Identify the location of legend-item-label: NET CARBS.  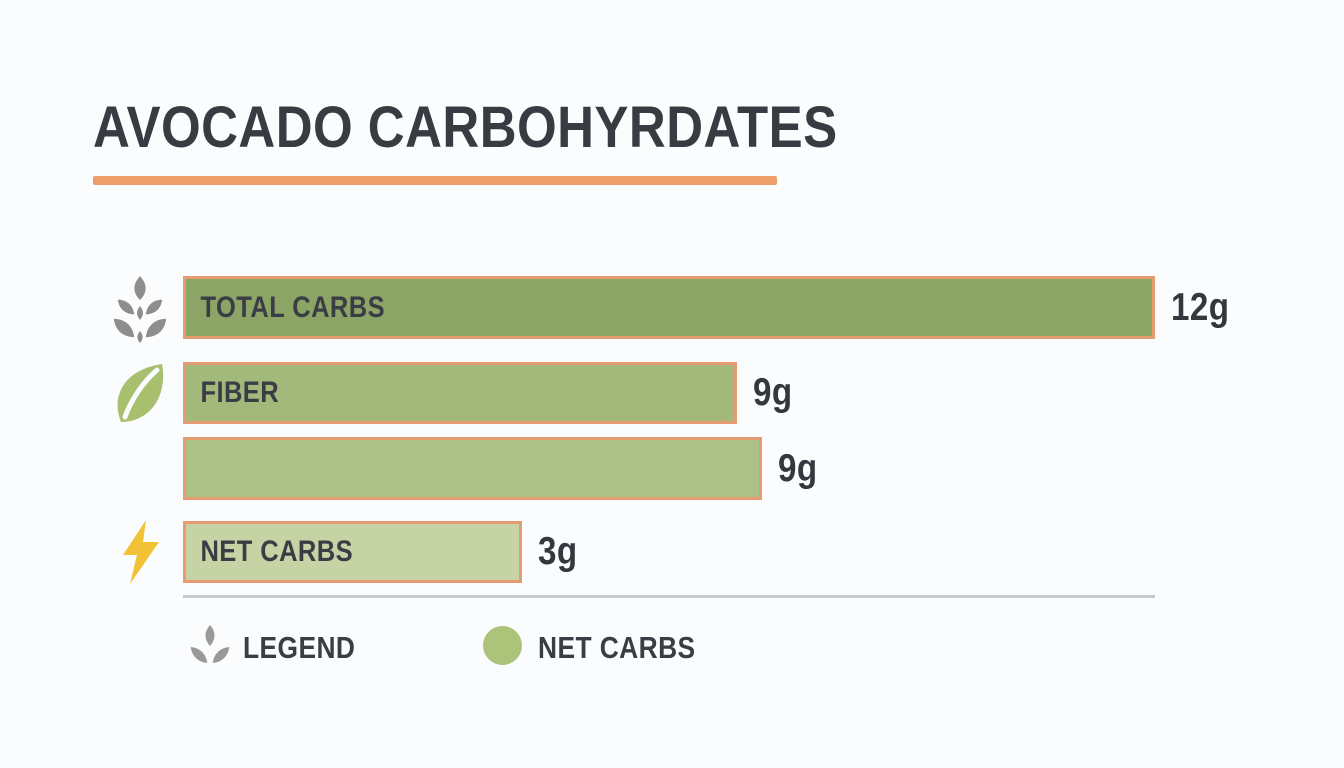
(630, 648).